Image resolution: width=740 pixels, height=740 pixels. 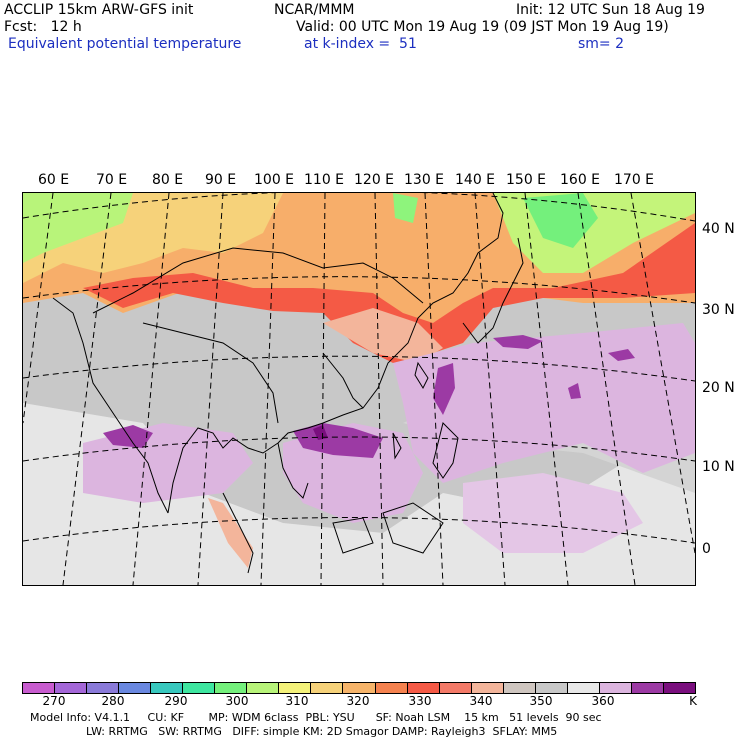 What do you see at coordinates (274, 180) in the screenshot?
I see `lon-label: 100 E` at bounding box center [274, 180].